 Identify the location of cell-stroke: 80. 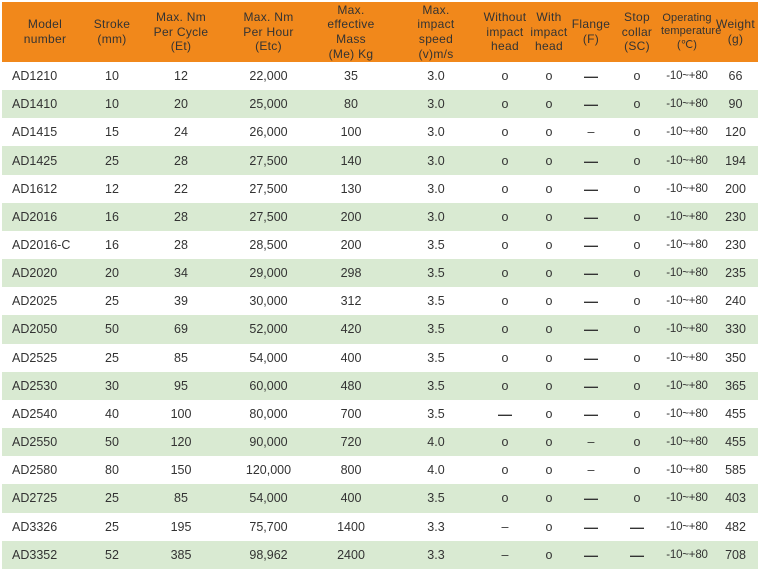
(112, 470).